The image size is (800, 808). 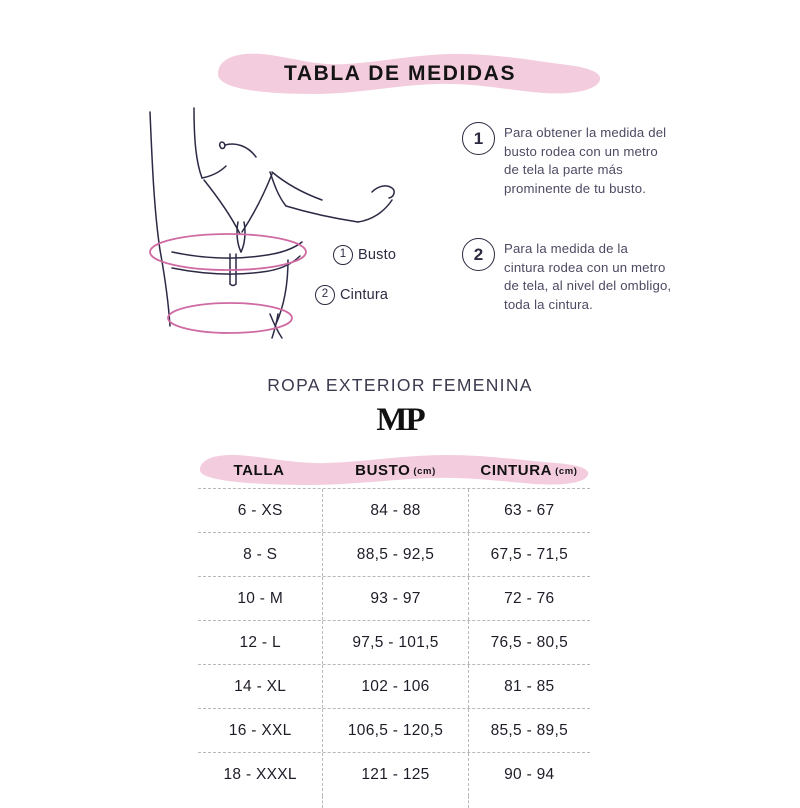 I want to click on callout-busto: 1 Busto, so click(x=364, y=255).